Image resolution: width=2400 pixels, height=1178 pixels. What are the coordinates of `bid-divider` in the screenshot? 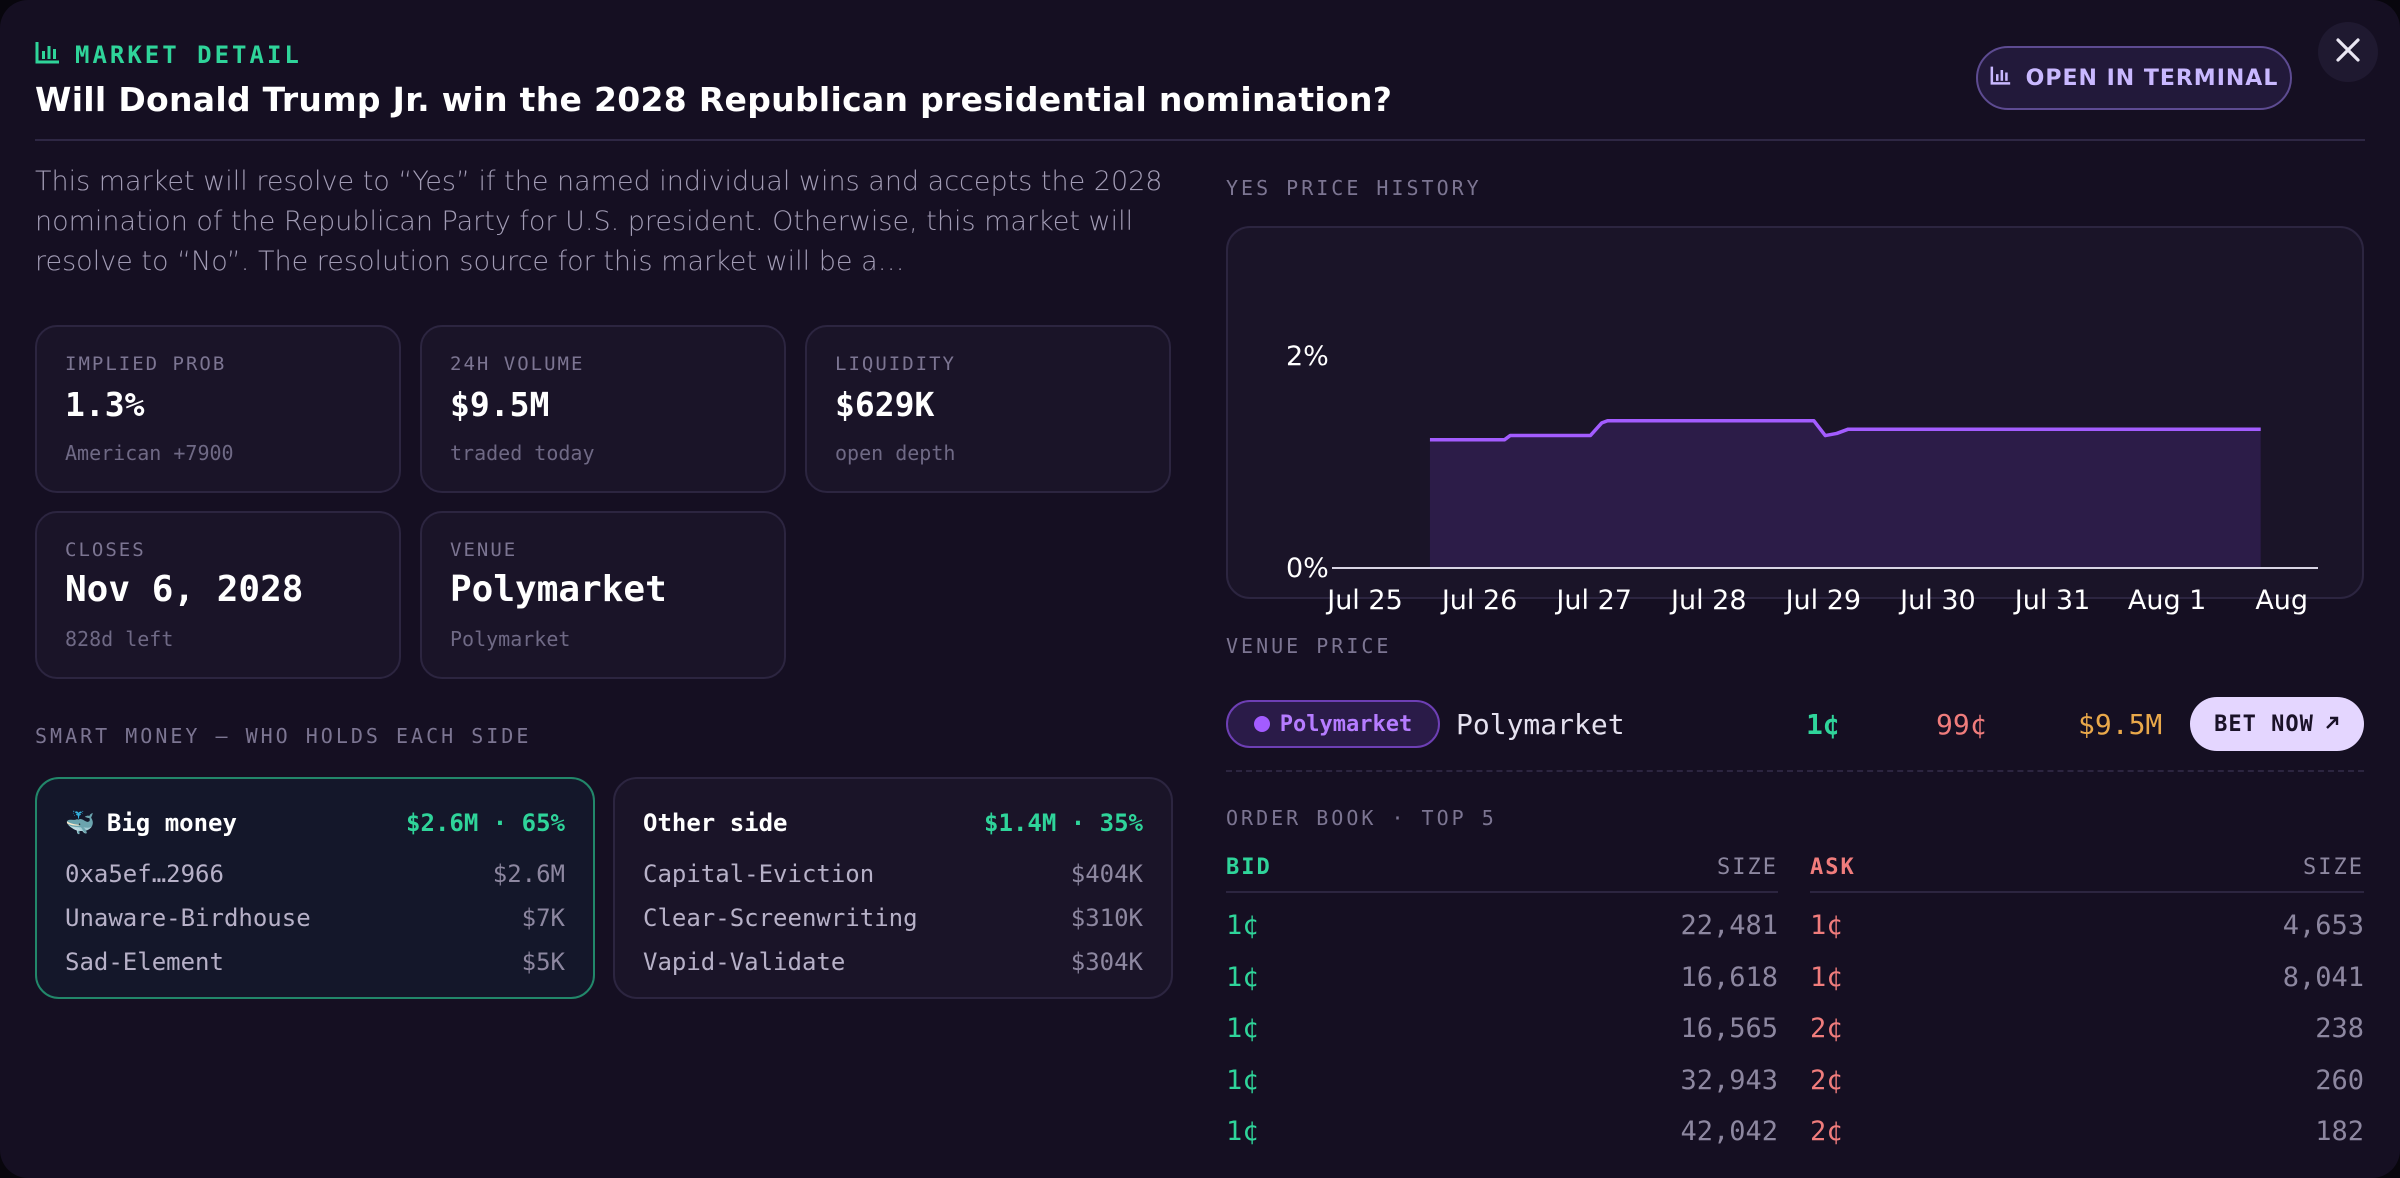 It's located at (1502, 892).